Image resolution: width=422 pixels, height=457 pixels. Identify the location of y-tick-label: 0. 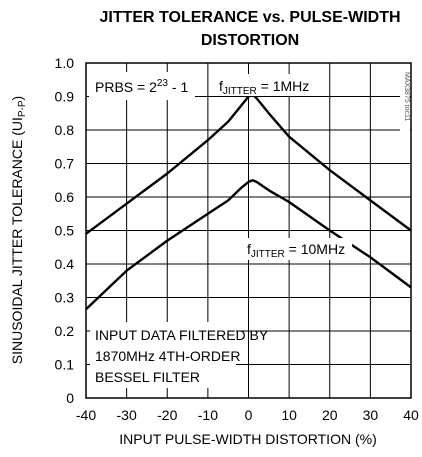
(70, 398).